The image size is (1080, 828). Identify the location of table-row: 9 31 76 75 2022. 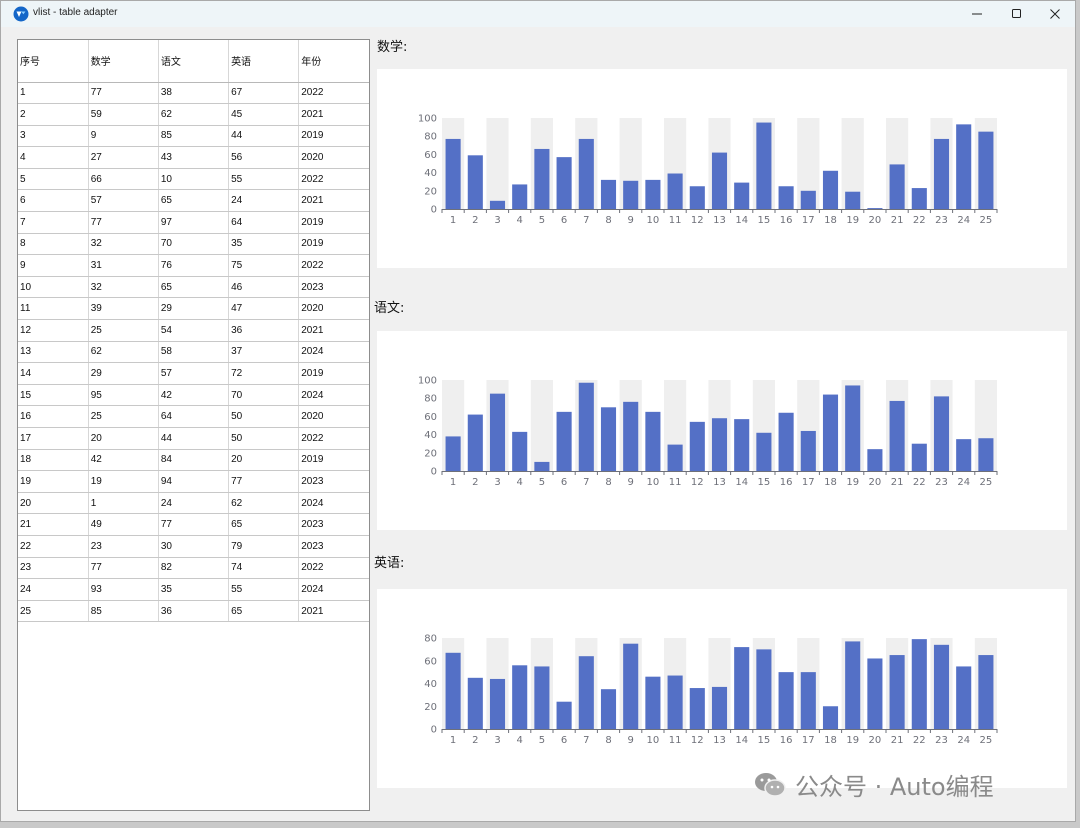
(193, 265).